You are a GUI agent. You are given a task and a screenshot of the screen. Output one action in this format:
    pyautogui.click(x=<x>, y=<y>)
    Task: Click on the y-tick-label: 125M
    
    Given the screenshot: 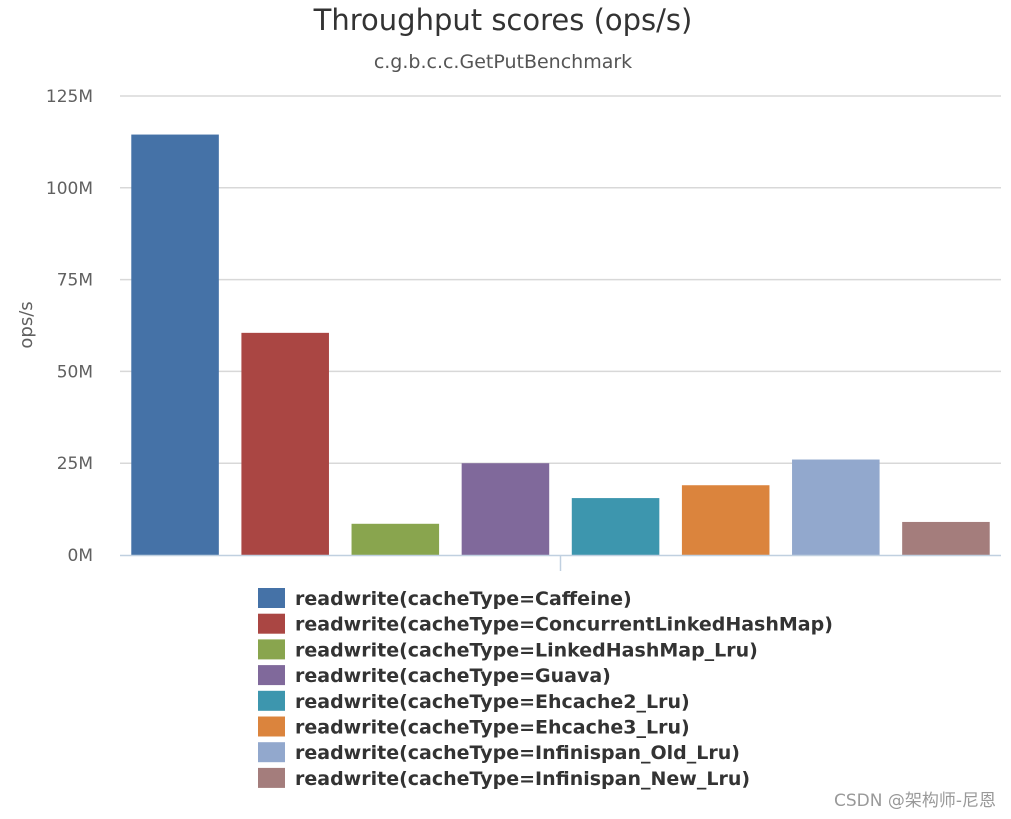 What is the action you would take?
    pyautogui.click(x=69, y=97)
    